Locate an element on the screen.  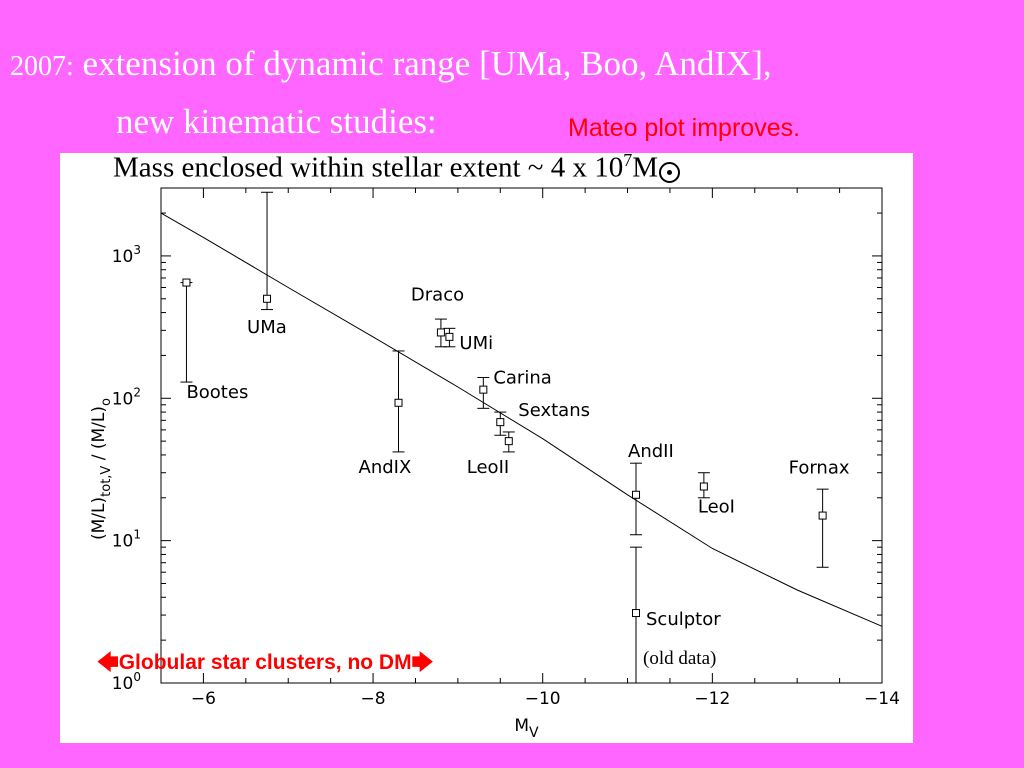
data-point-Fornax is located at coordinates (822, 515).